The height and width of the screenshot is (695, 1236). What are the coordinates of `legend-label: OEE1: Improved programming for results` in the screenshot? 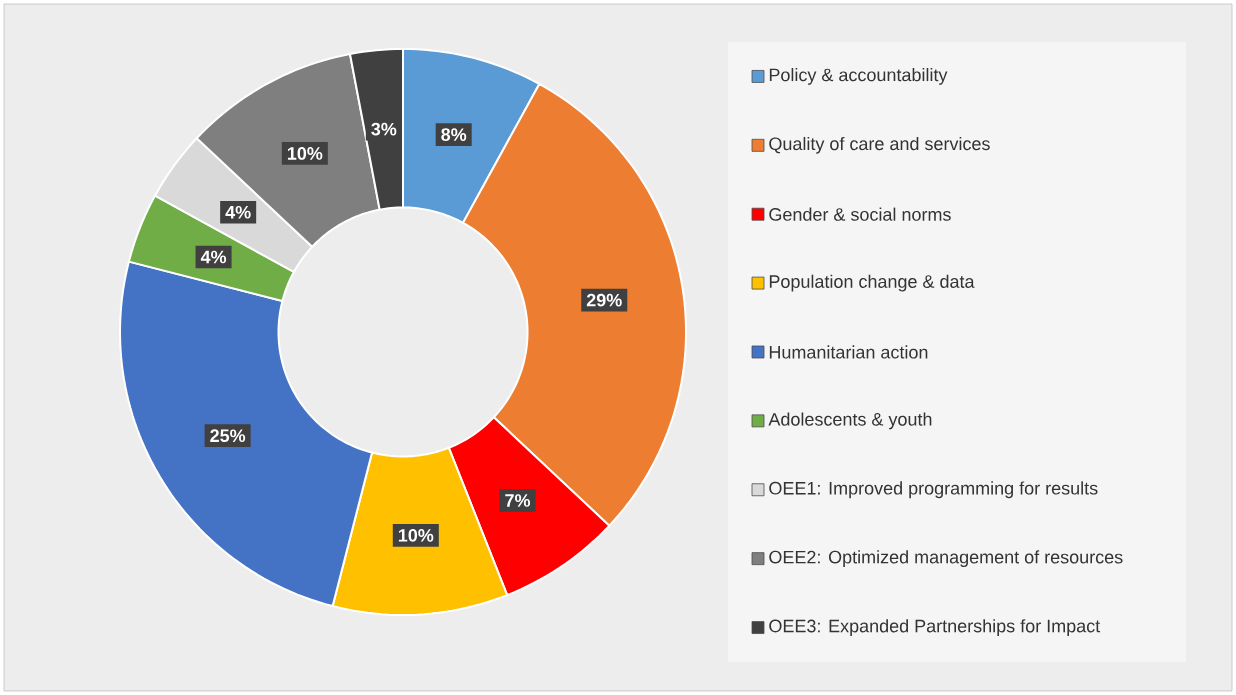 It's located at (933, 490).